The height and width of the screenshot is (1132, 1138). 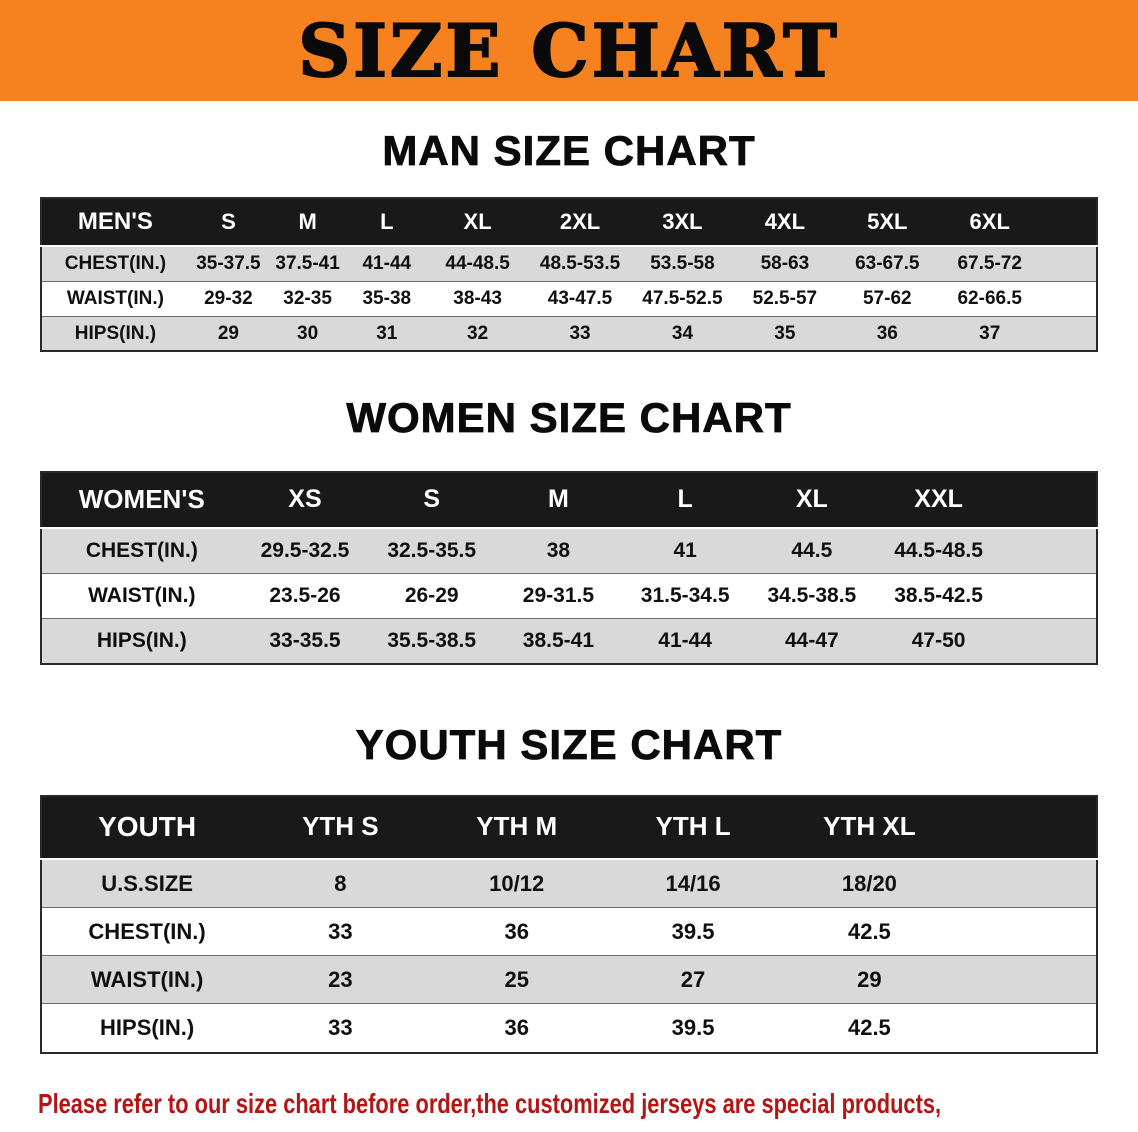 What do you see at coordinates (431, 595) in the screenshot?
I see `size-value-cell: 26-29` at bounding box center [431, 595].